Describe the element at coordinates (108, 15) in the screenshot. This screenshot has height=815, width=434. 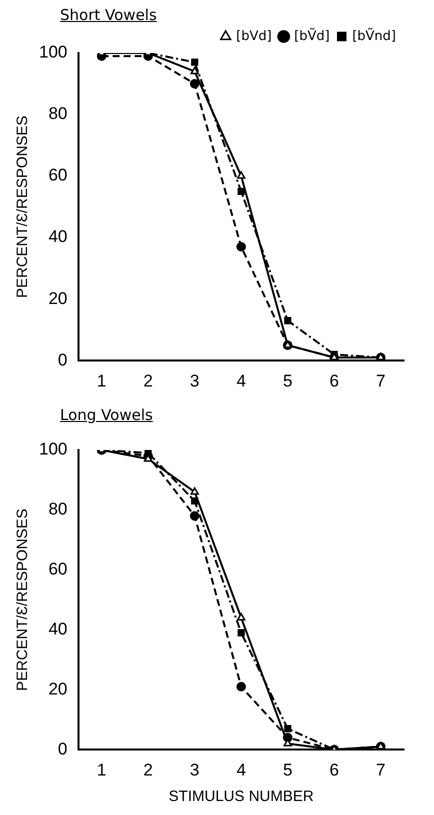
I see `chart-title: Short Vowels` at that location.